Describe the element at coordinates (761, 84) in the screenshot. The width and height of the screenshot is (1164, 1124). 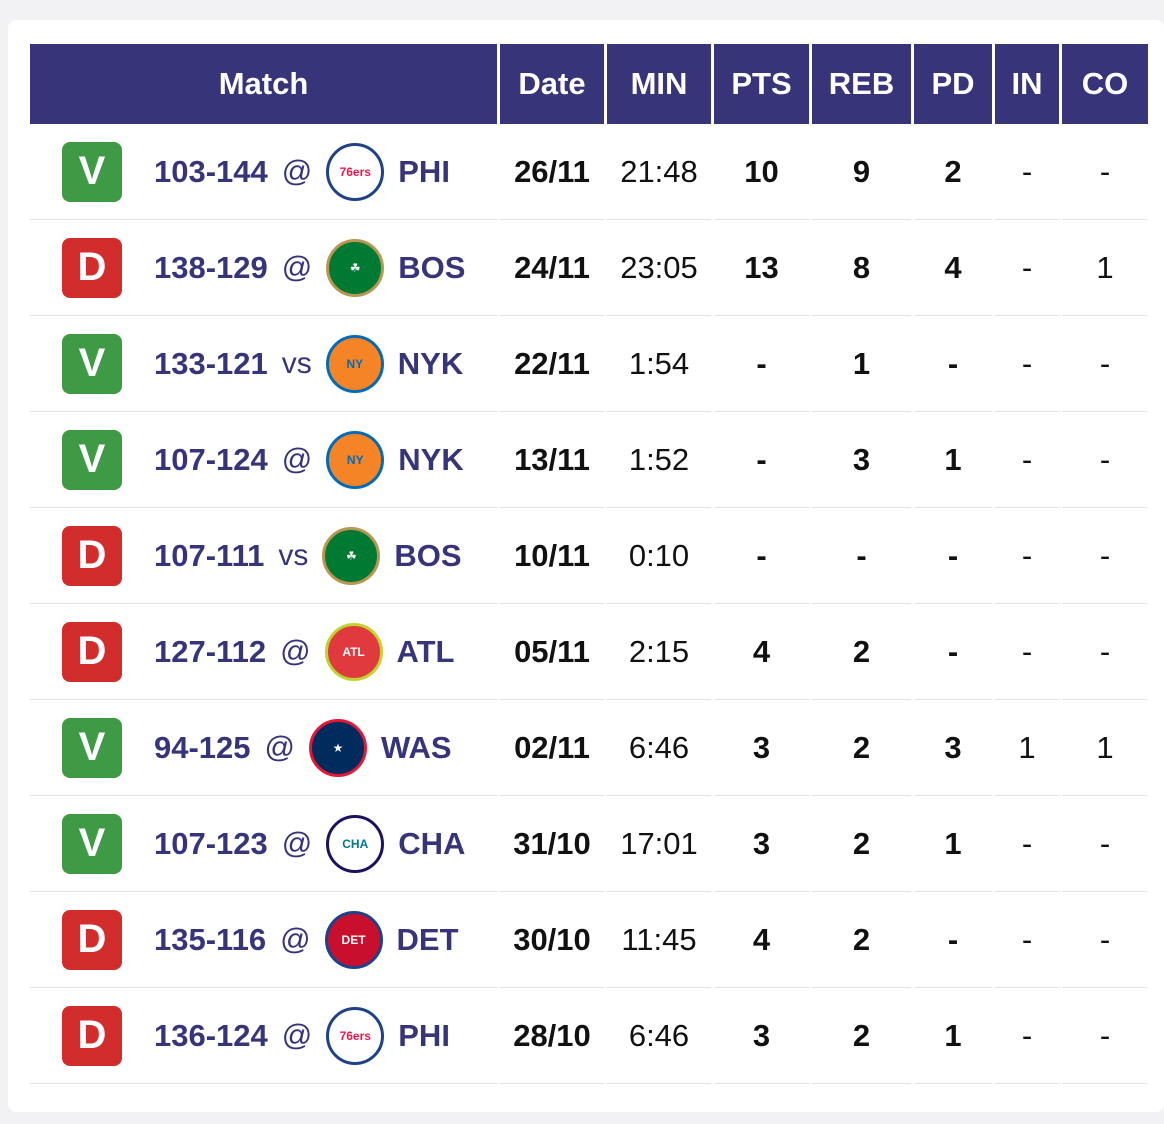
I see `header-pts: PTS` at that location.